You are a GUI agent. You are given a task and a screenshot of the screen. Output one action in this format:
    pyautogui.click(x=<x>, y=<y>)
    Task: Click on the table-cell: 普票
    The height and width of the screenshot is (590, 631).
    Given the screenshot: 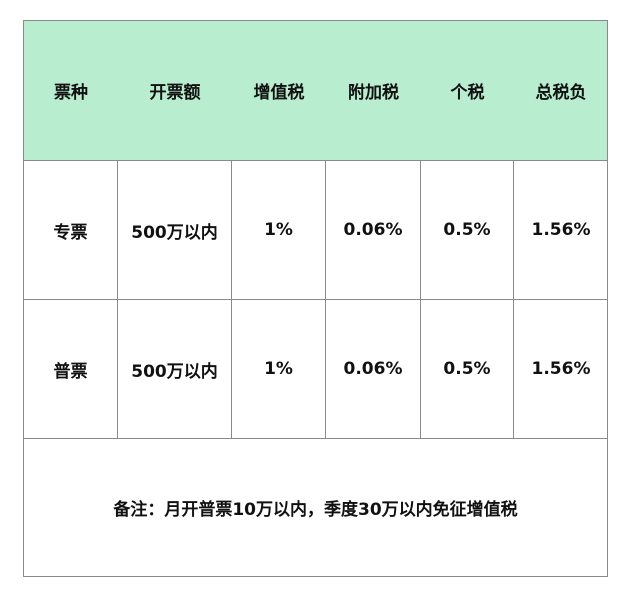 What is the action you would take?
    pyautogui.click(x=71, y=369)
    